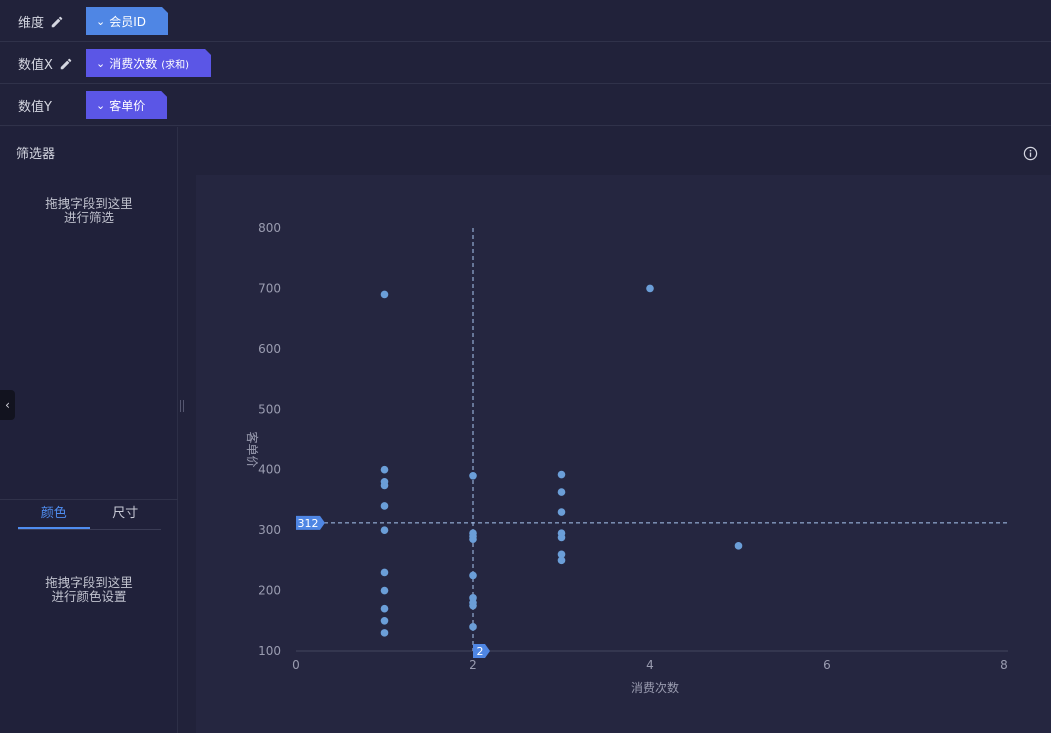 The image size is (1051, 733). Describe the element at coordinates (650, 665) in the screenshot. I see `x-tick-label: 4` at that location.